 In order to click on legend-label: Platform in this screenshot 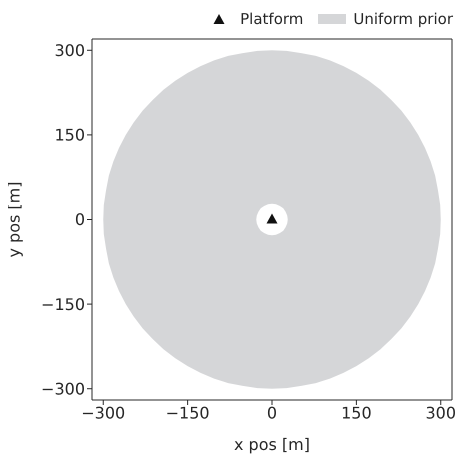, I will do `click(272, 19)`.